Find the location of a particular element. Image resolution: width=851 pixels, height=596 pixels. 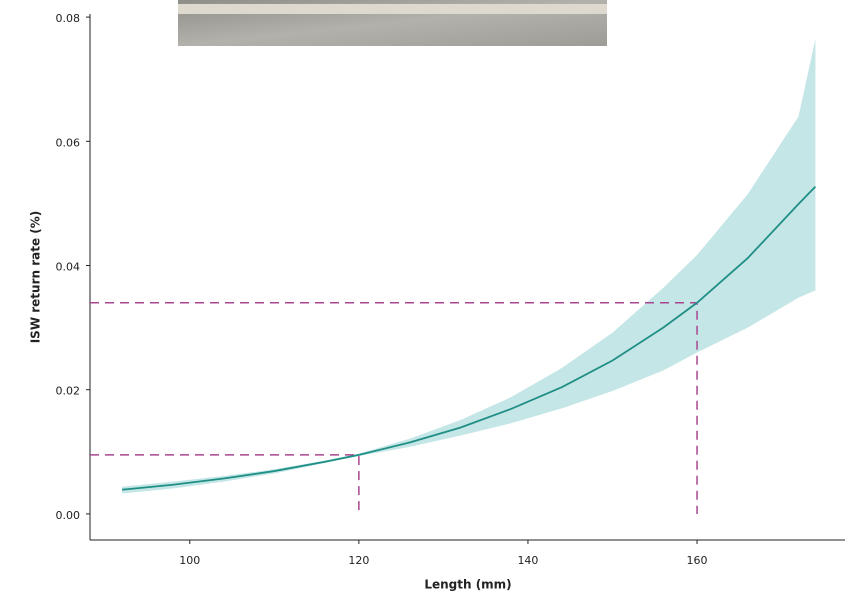

y-tick-label: 0.00 is located at coordinates (68, 515).